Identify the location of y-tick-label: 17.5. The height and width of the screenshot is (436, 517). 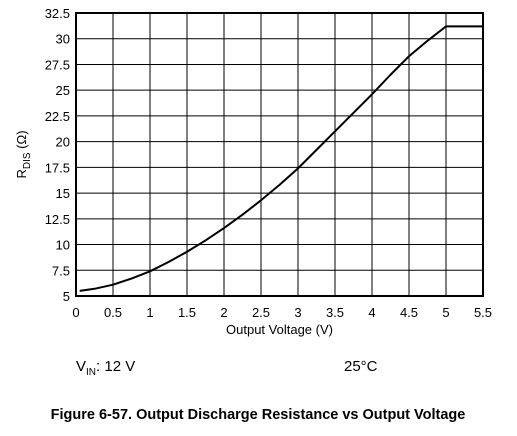
(57, 167).